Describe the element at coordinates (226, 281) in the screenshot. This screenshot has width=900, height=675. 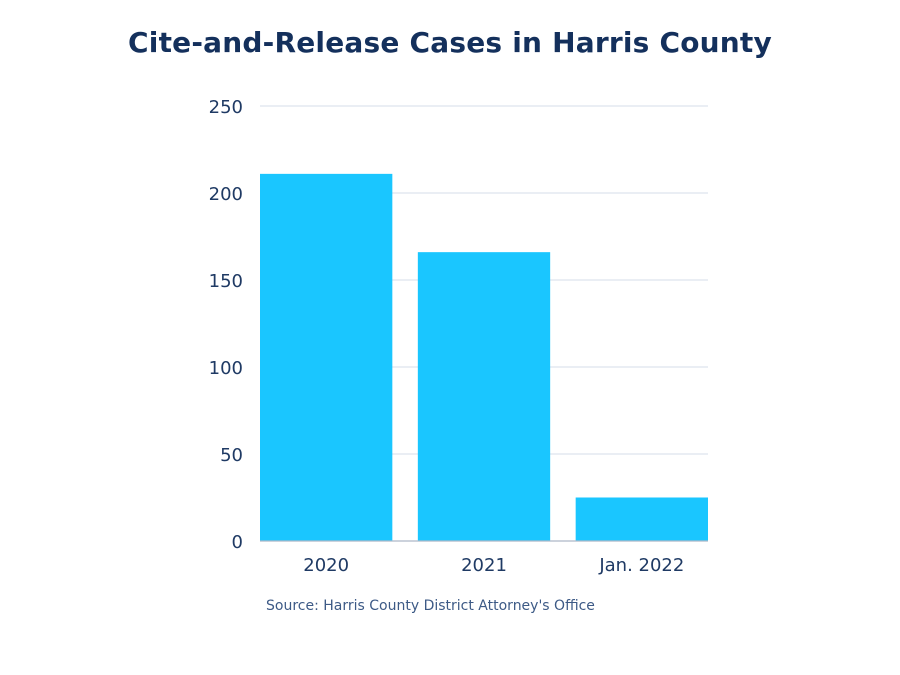
I see `y-tick-label: 150` at that location.